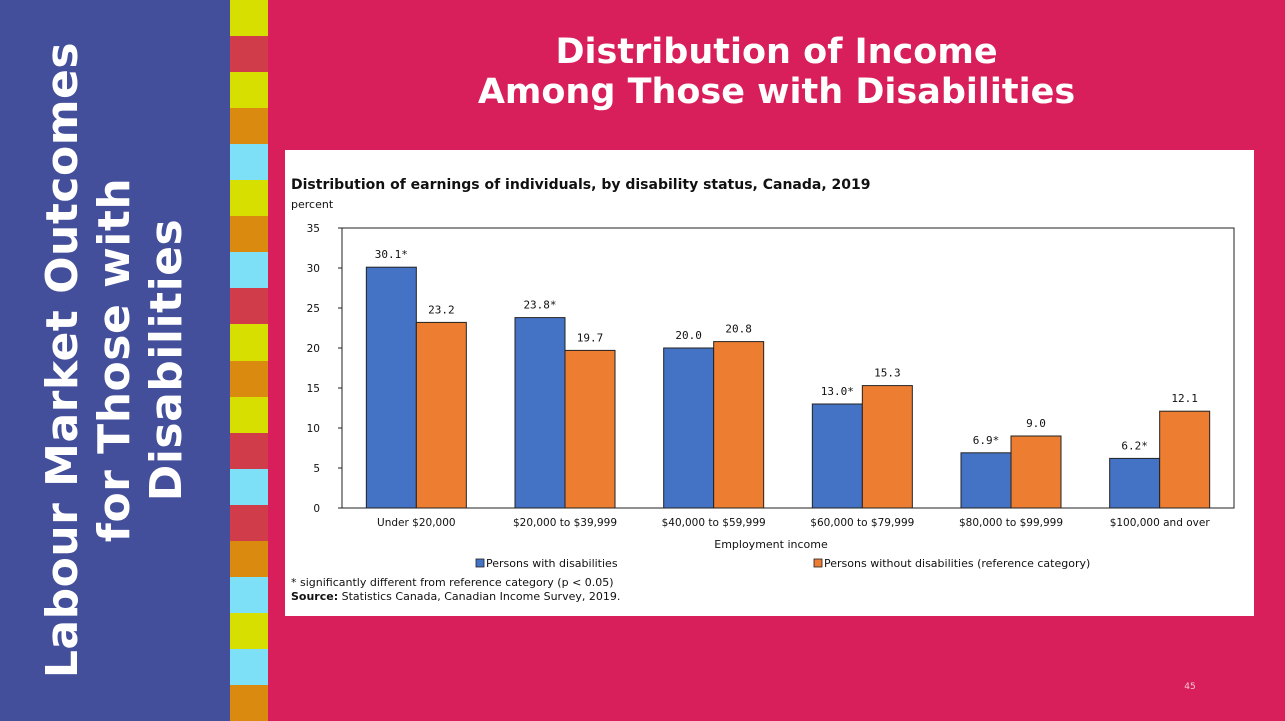 Image resolution: width=1285 pixels, height=721 pixels. I want to click on x-tick-label: Under $20,000, so click(416, 523).